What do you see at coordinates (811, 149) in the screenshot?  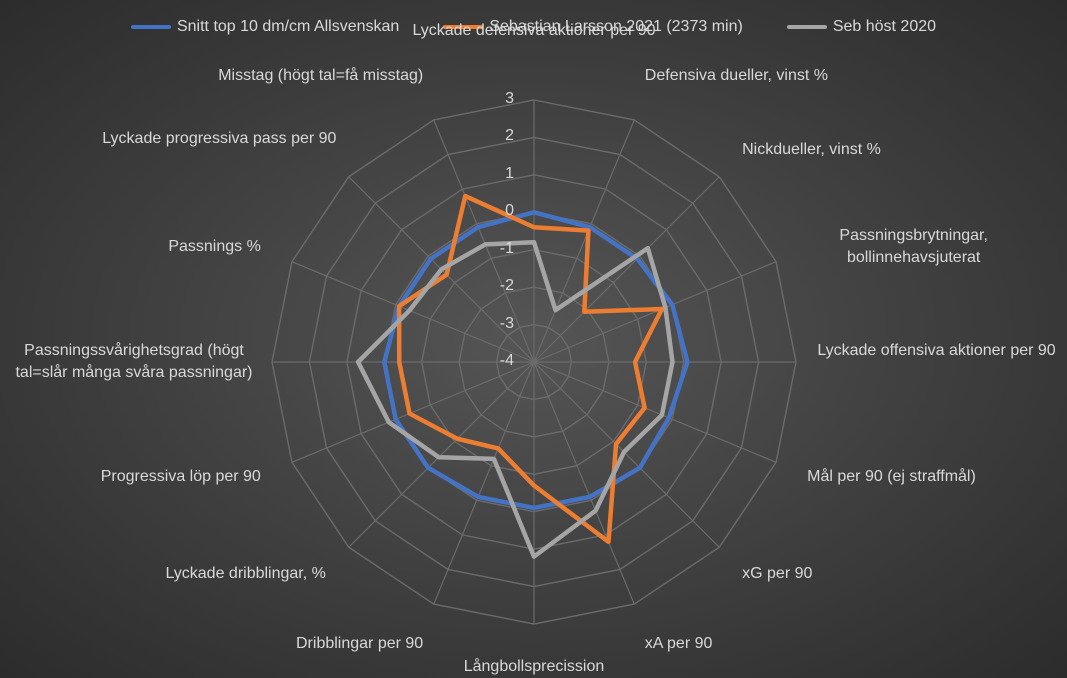 I see `category-label: Nickdueller, vinst %` at bounding box center [811, 149].